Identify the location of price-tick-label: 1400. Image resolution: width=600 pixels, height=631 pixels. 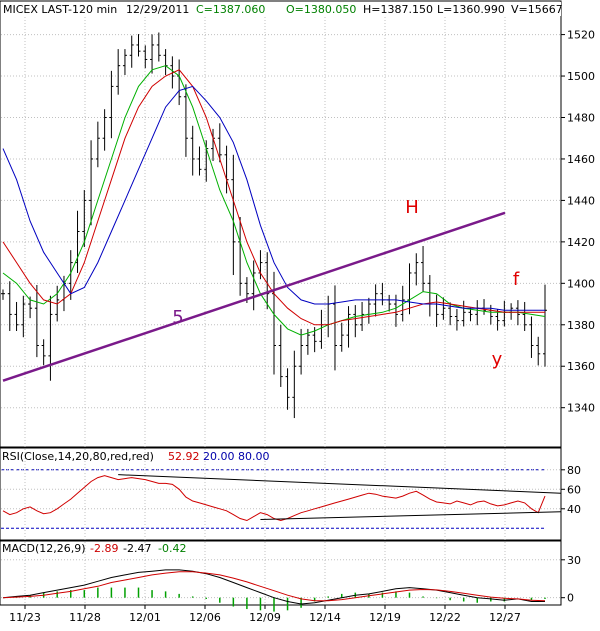
(581, 283).